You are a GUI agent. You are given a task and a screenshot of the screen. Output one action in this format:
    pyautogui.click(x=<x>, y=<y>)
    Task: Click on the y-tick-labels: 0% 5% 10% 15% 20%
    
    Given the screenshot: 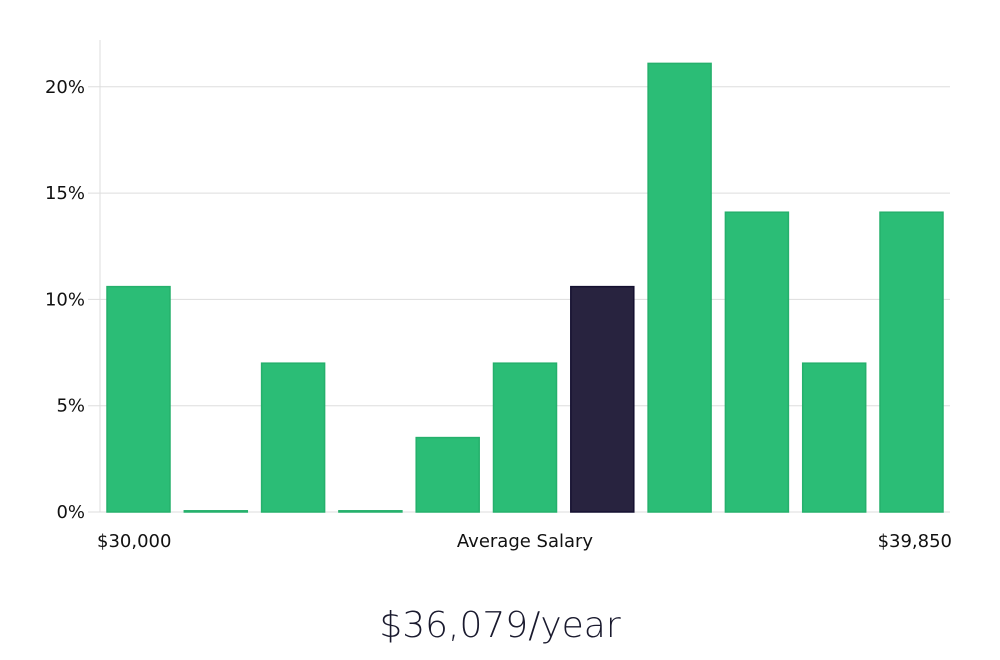 What is the action you would take?
    pyautogui.click(x=65, y=300)
    